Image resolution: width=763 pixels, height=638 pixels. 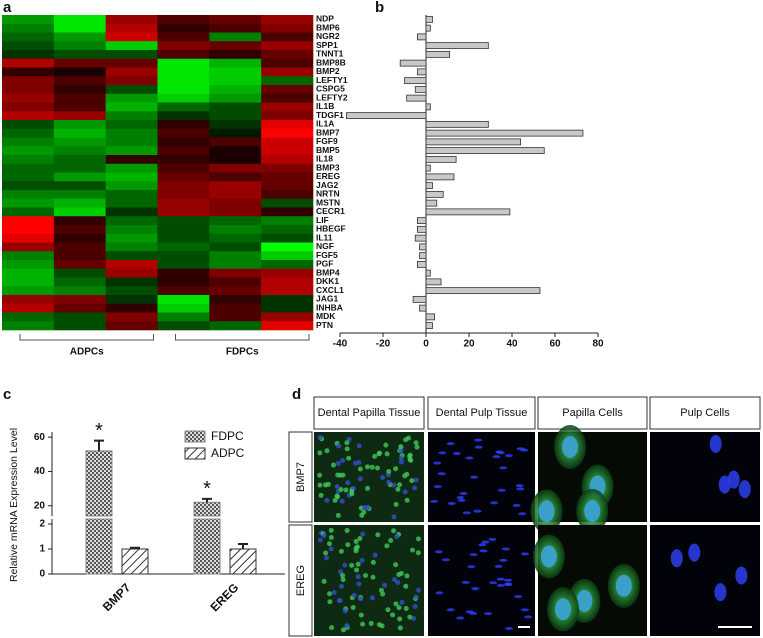 I want to click on panel-letter: c, so click(x=7, y=394).